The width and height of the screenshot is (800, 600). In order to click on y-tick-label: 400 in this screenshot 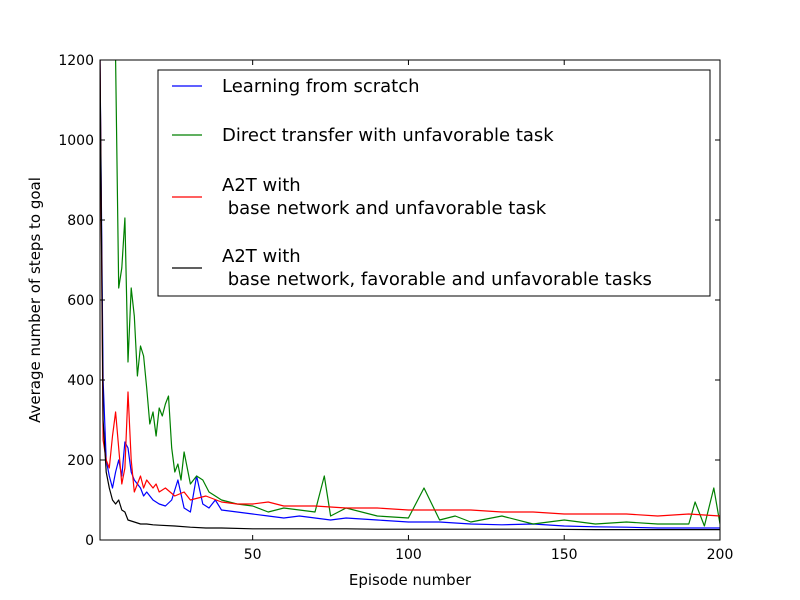, I will do `click(80, 381)`.